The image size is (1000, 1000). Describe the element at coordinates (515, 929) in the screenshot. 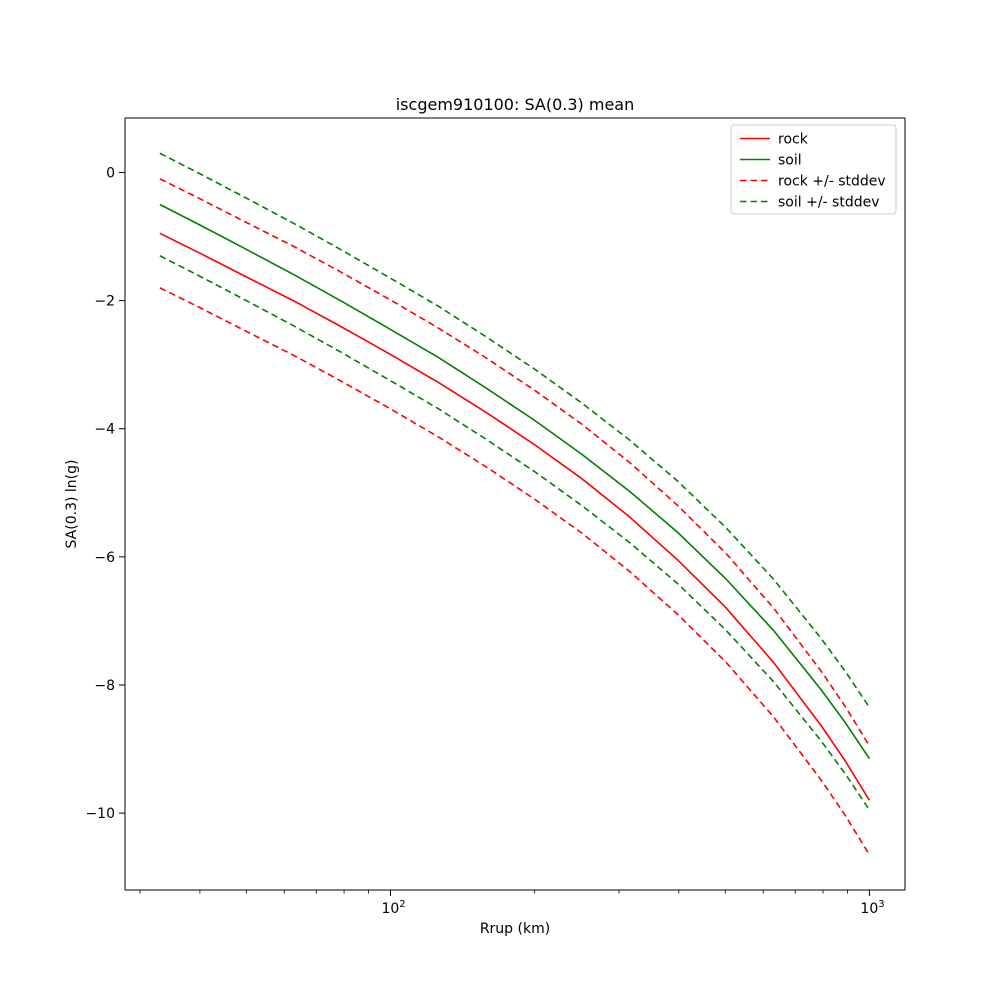

I see `x-axis-label: Rrup (km)` at that location.